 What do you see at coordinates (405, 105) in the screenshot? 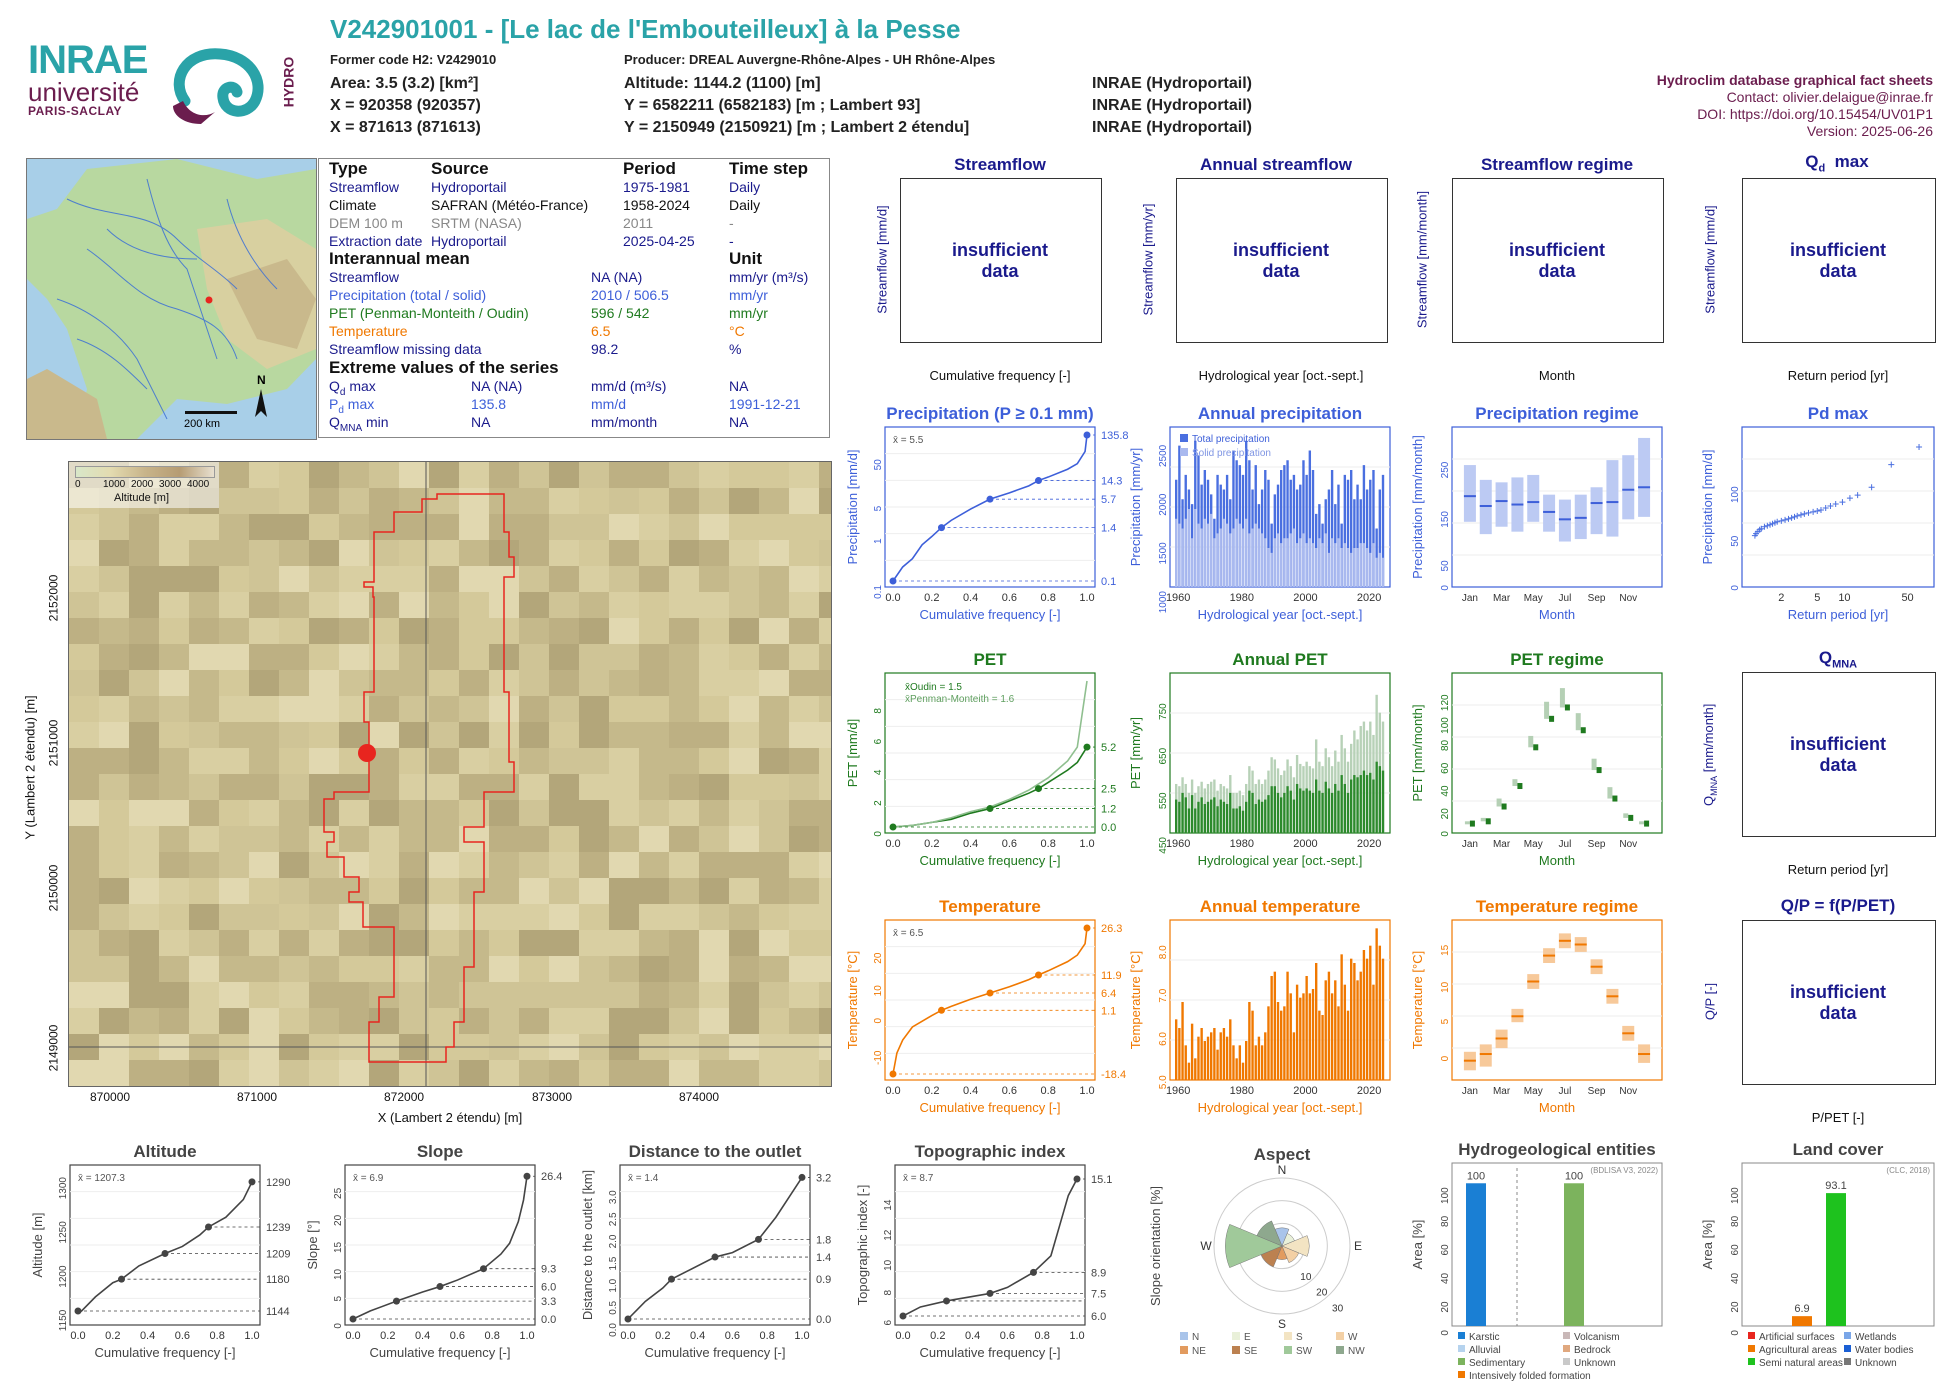
I see `x93-value: X = 920358 (920357)` at bounding box center [405, 105].